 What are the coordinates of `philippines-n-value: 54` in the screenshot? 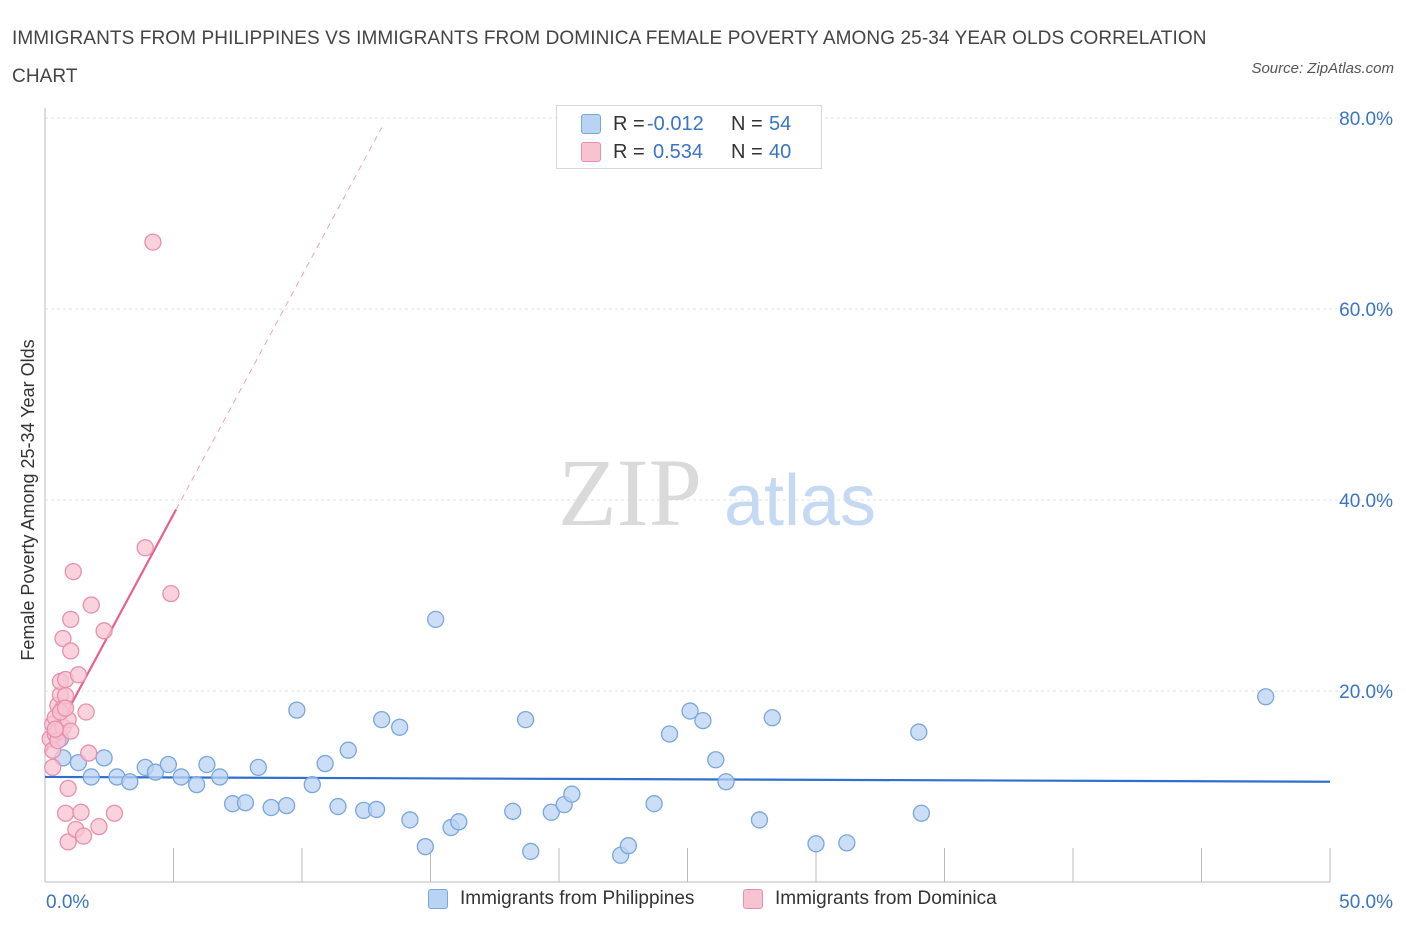 It's located at (780, 123).